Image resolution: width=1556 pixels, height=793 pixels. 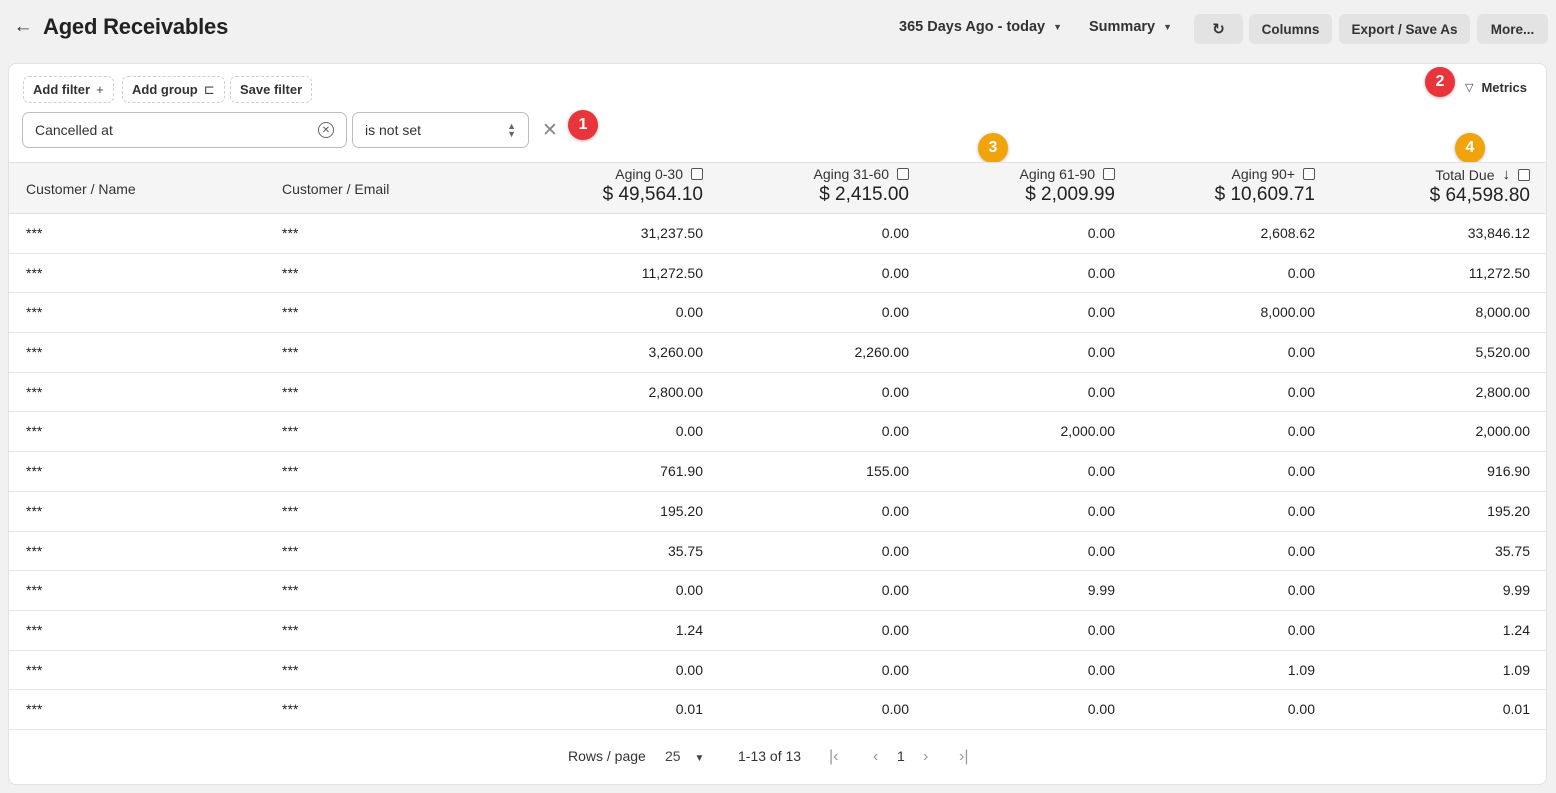 What do you see at coordinates (136, 26) in the screenshot?
I see `page-title: Aged Receivables` at bounding box center [136, 26].